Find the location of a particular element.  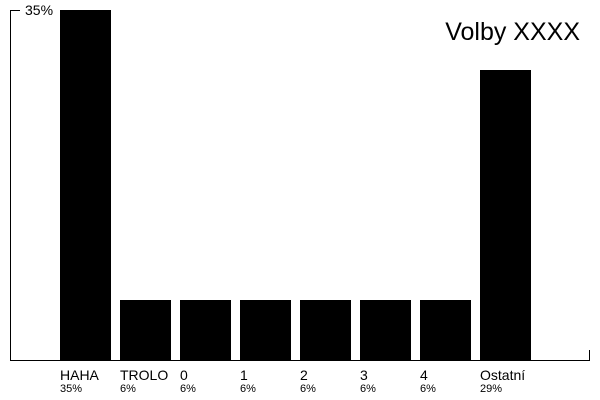

category-label: Ostatní is located at coordinates (502, 375).